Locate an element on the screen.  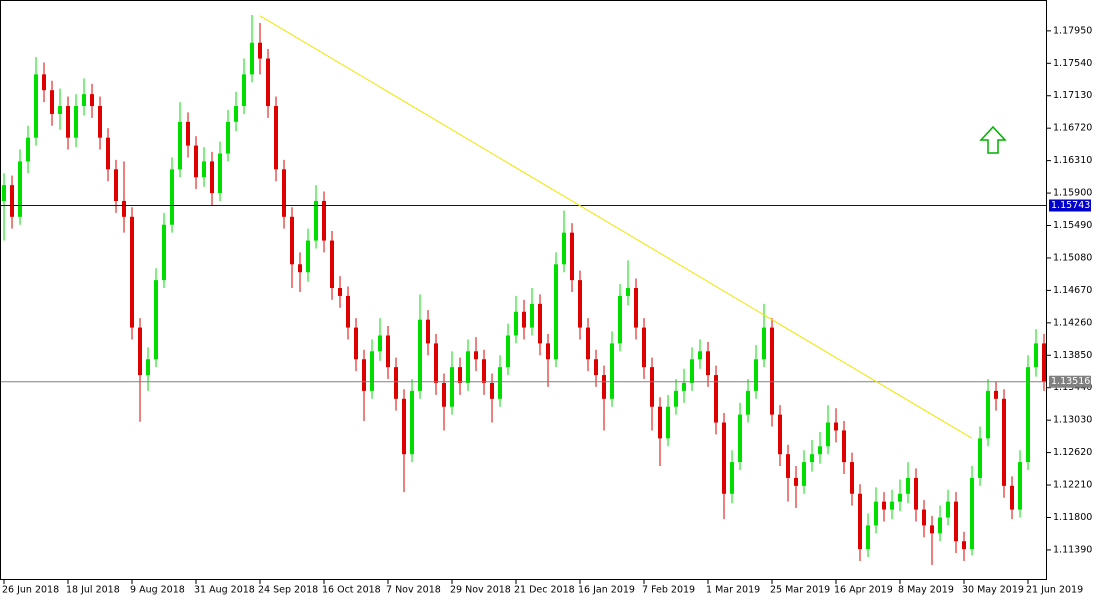
x-tick-label: 26 Jun 2018 is located at coordinates (30, 590).